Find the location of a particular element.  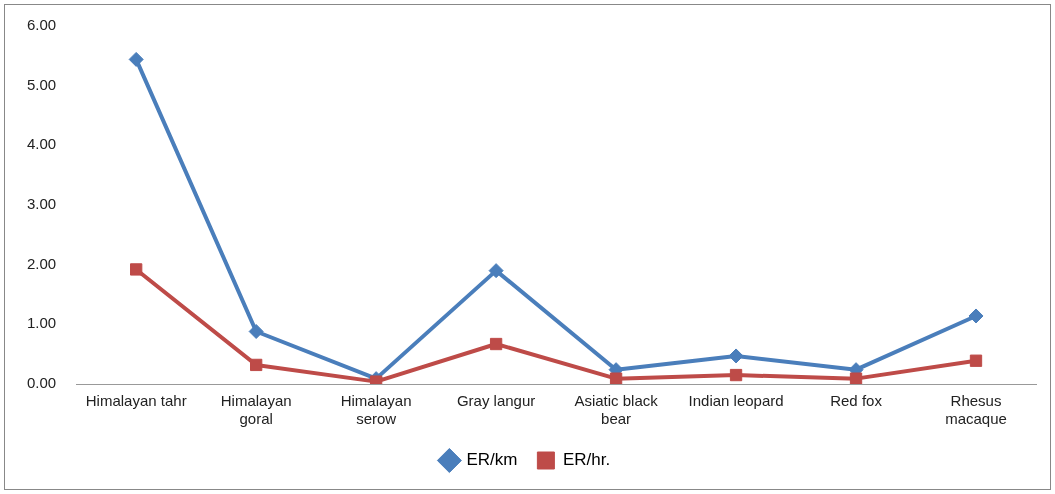

y-tick-label: 1.00 is located at coordinates (41, 323).